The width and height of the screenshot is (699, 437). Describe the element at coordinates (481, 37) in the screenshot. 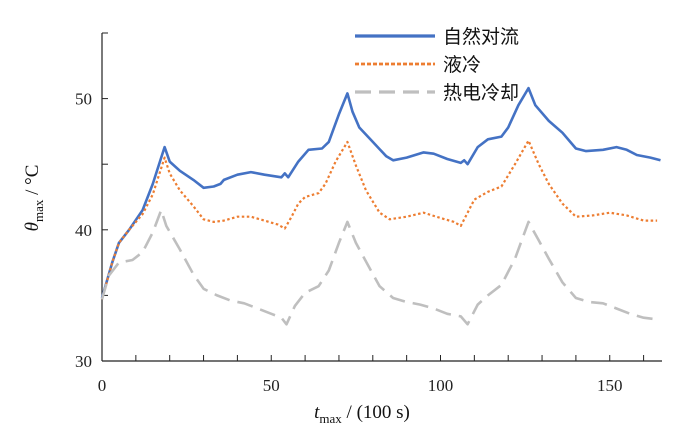

I see `legend-label-1: 自然对流` at that location.